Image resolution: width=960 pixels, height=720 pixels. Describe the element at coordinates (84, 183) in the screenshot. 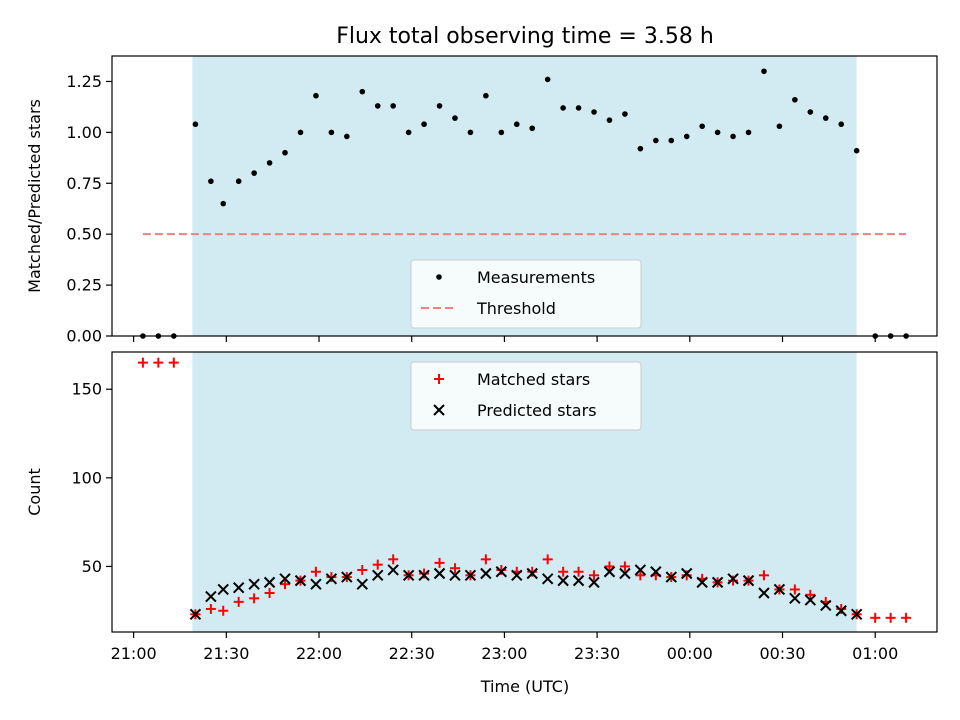

I see `top-y-tick-label: 0.75` at that location.